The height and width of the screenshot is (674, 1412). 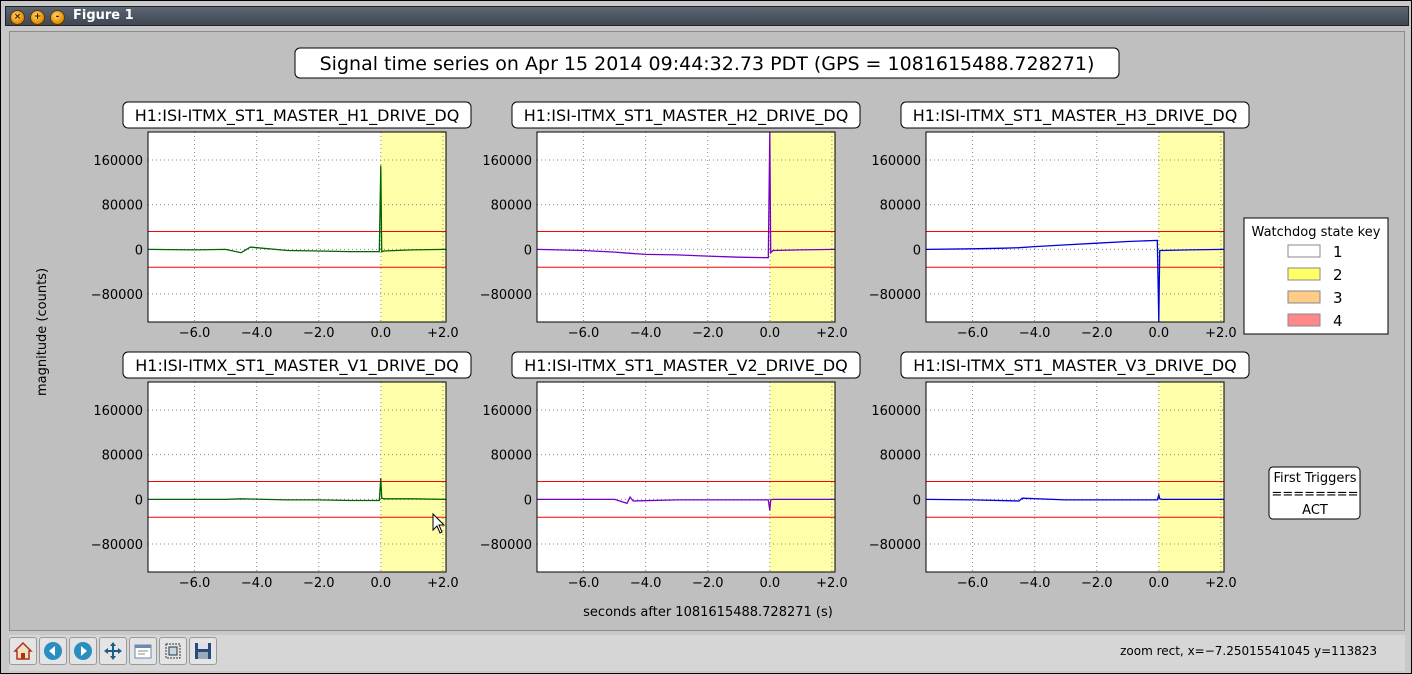 I want to click on back-icon, so click(x=53, y=651).